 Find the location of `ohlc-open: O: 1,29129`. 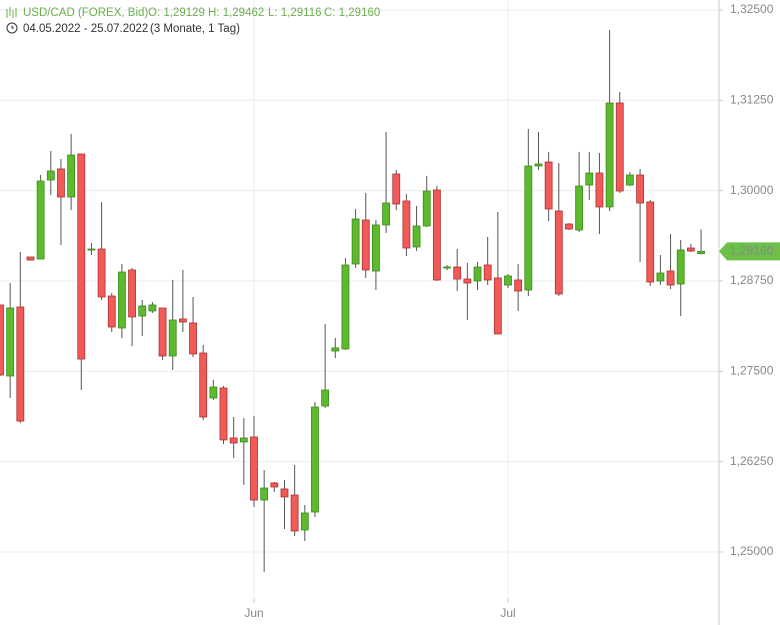

ohlc-open: O: 1,29129 is located at coordinates (176, 13).